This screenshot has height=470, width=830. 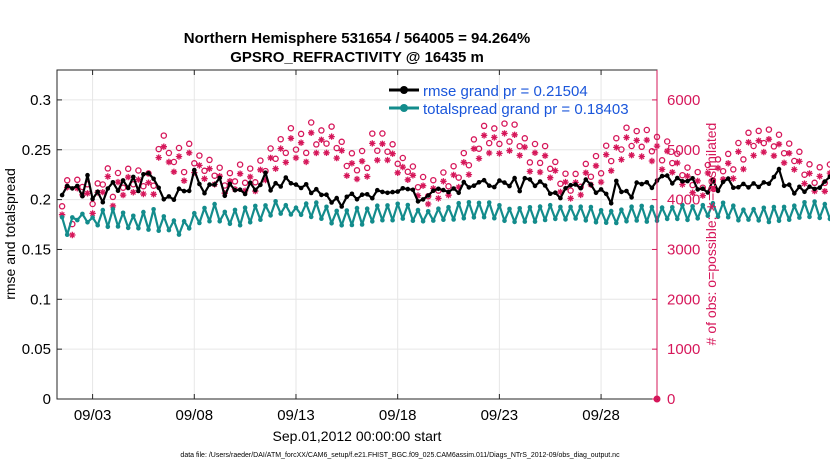 What do you see at coordinates (683, 299) in the screenshot?
I see `y-tick-label-right: 2000` at bounding box center [683, 299].